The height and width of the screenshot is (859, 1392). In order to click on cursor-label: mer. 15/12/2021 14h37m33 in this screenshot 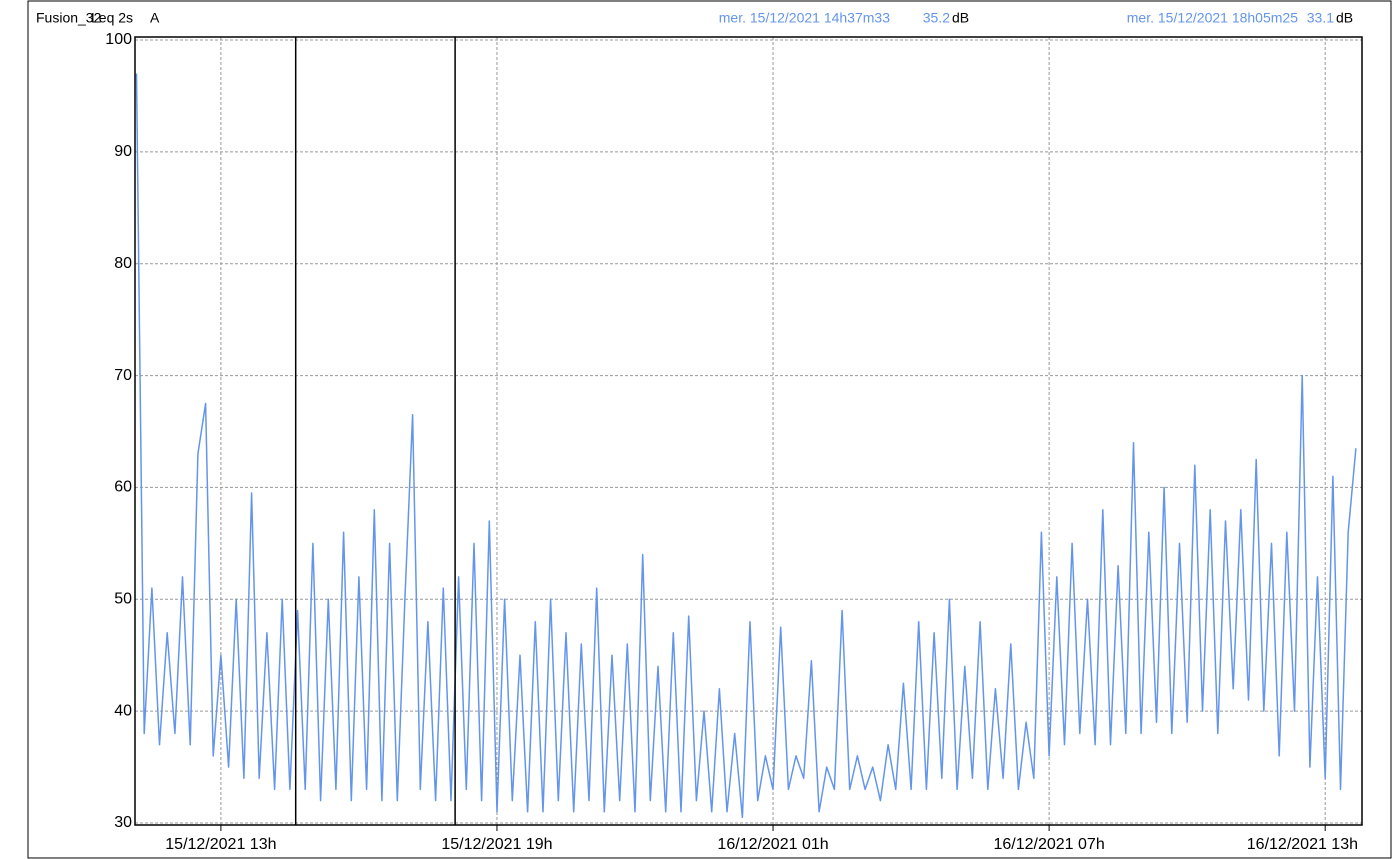, I will do `click(804, 18)`.